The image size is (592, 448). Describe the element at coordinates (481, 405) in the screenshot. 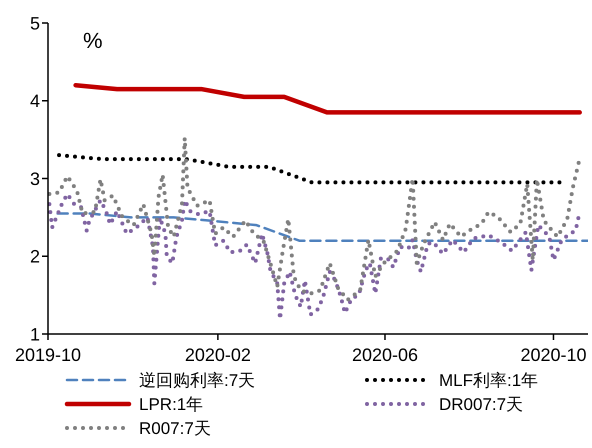

I see `legend-label: DR007:7天` at that location.